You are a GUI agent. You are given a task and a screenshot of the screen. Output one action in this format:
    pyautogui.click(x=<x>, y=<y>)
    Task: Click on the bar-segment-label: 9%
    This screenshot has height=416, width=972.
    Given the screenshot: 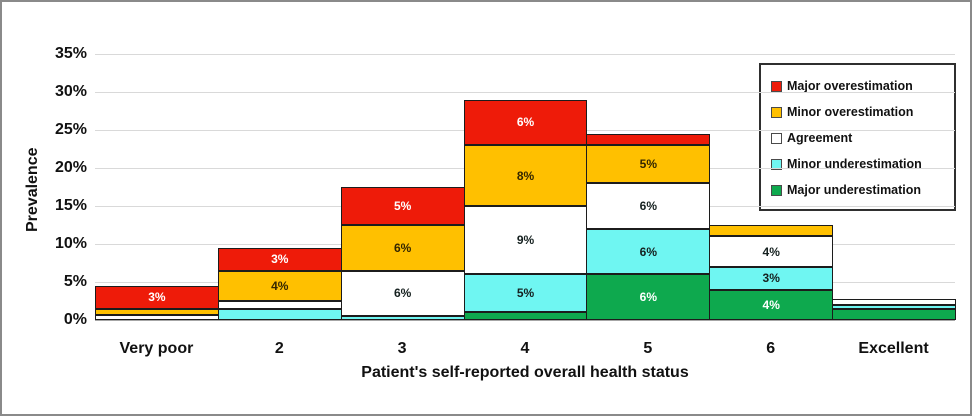 What is the action you would take?
    pyautogui.click(x=525, y=240)
    